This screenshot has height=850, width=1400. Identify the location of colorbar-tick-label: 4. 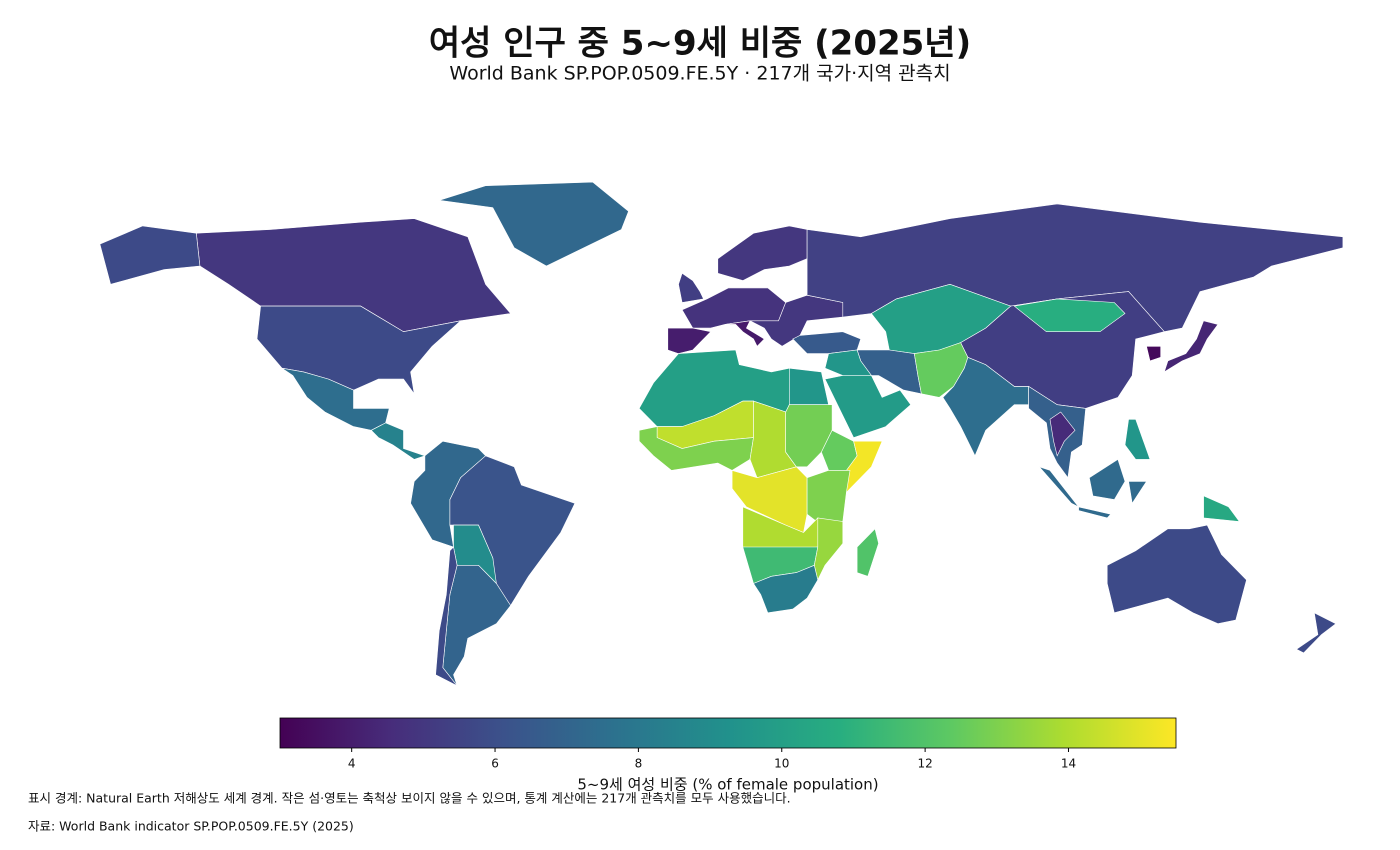
(352, 764).